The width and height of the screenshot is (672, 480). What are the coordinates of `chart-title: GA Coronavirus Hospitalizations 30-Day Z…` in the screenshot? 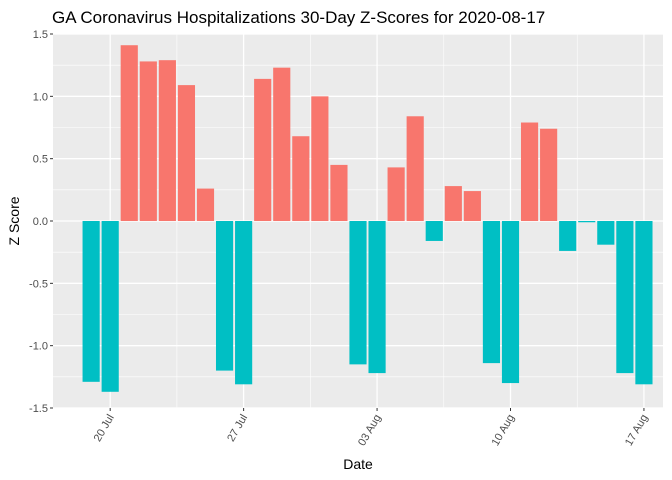 It's located at (298, 17).